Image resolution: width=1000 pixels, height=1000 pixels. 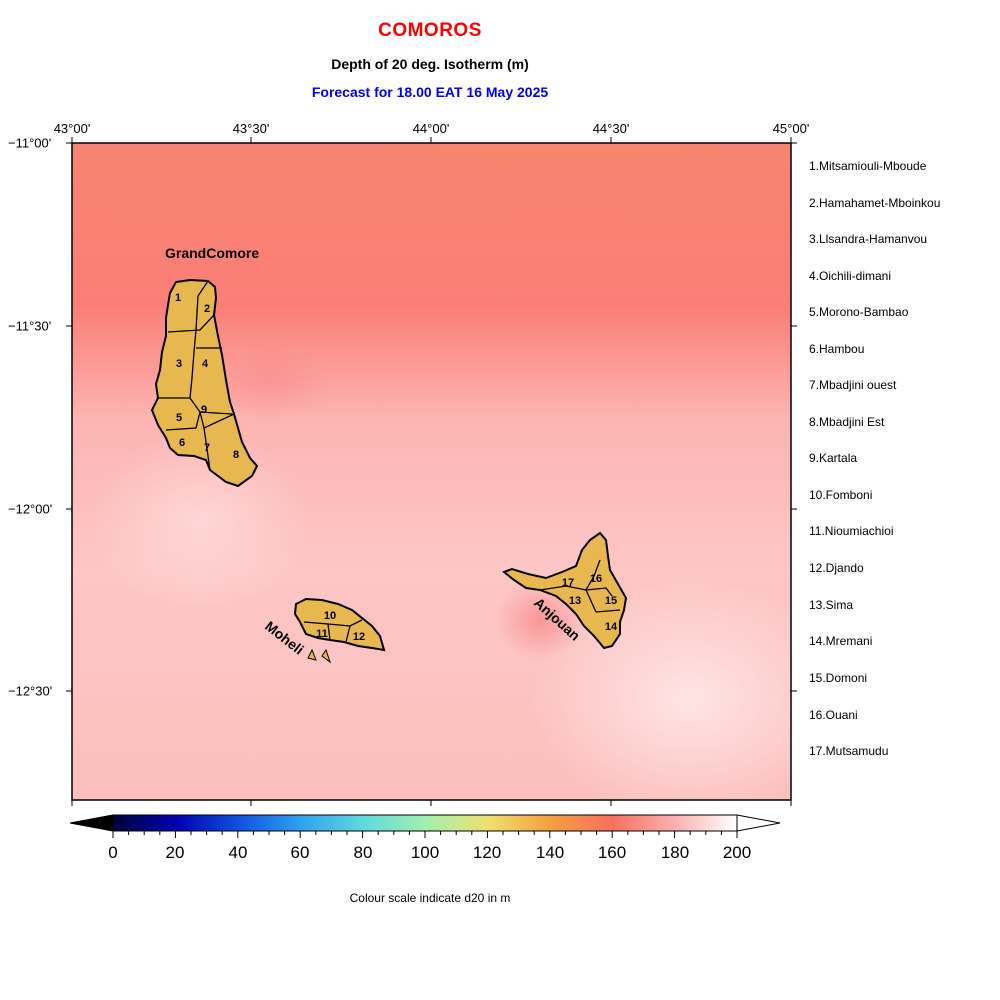 What do you see at coordinates (322, 634) in the screenshot?
I see `region-number-11: 11` at bounding box center [322, 634].